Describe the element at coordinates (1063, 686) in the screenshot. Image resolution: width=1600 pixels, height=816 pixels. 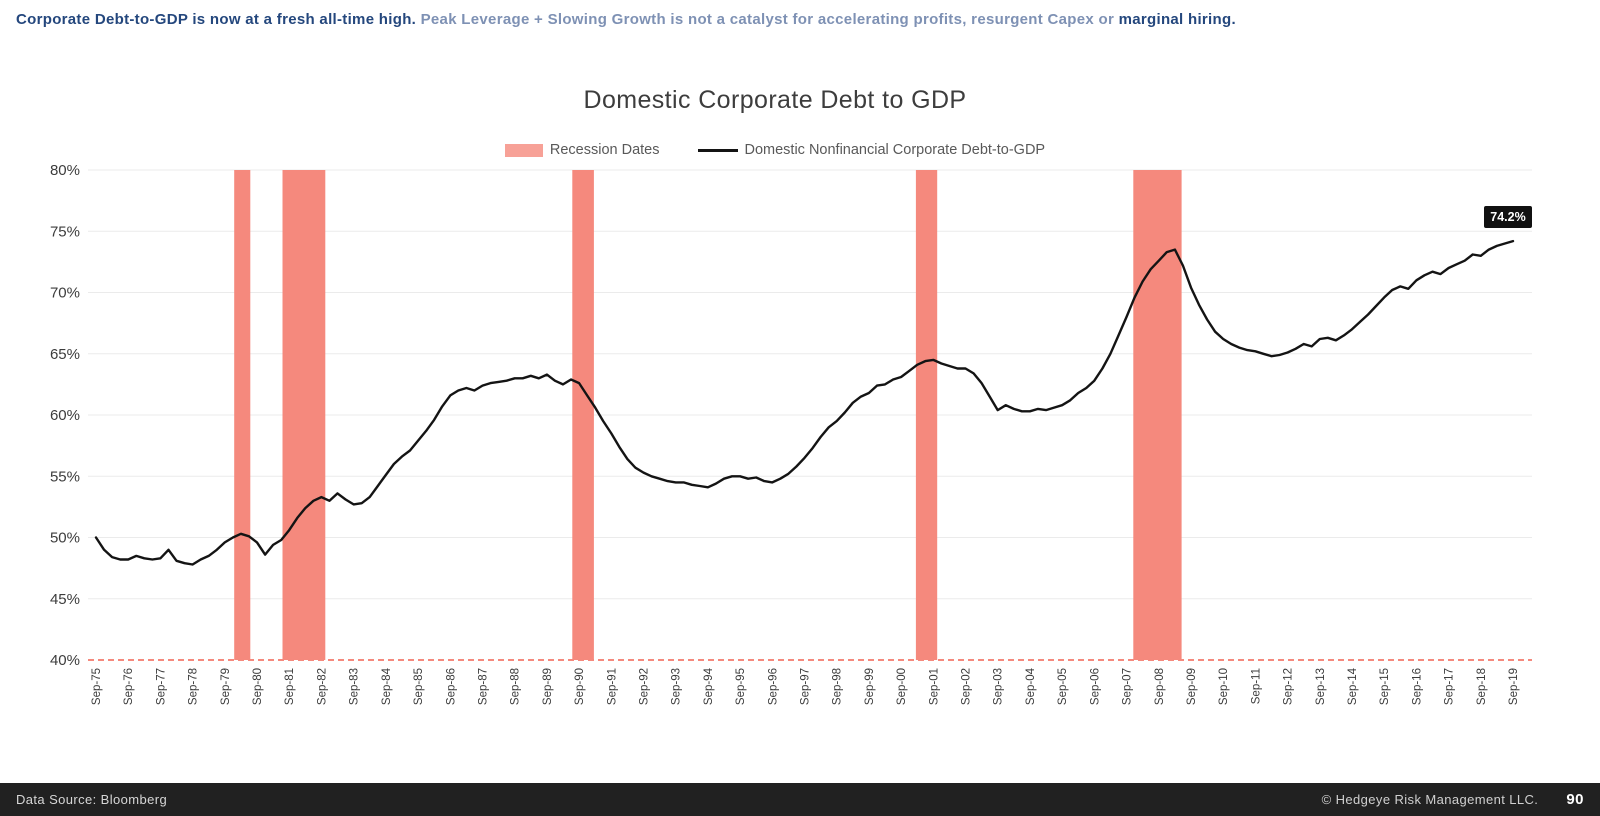
I see `x-tick-label: Sep-05` at that location.